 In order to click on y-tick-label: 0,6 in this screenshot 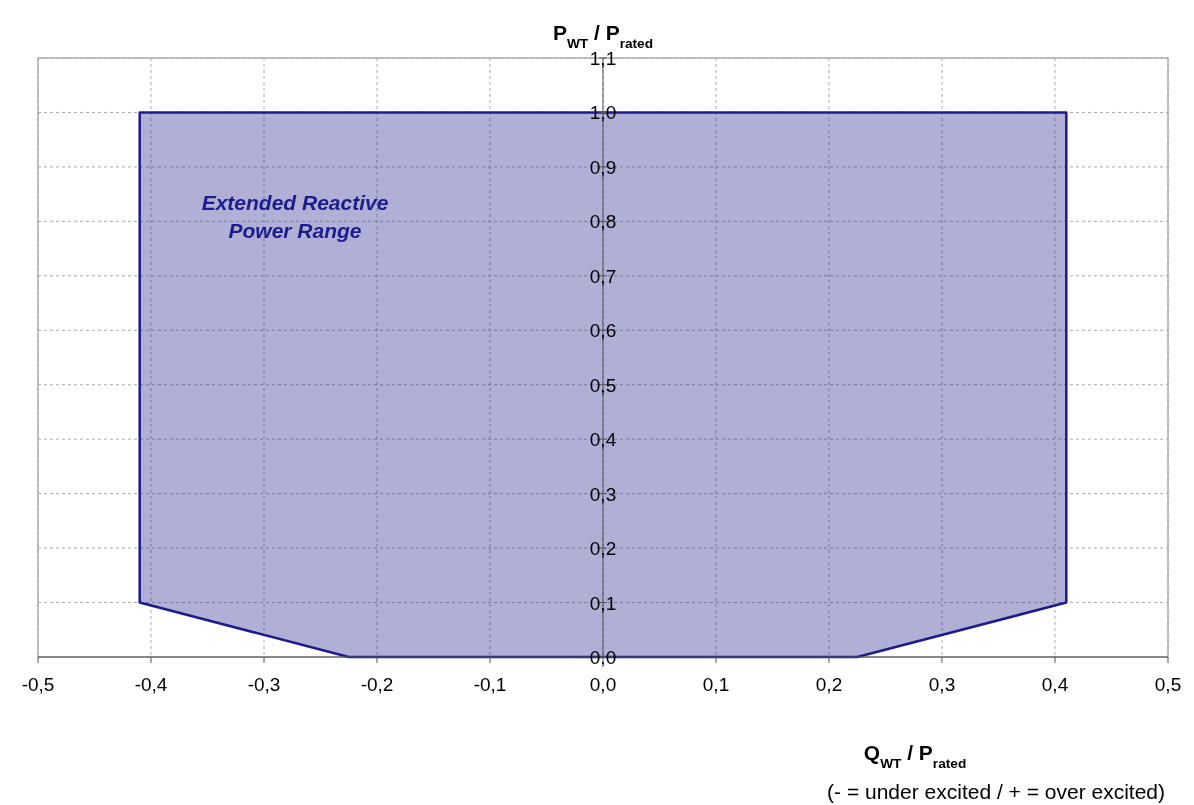, I will do `click(603, 331)`.